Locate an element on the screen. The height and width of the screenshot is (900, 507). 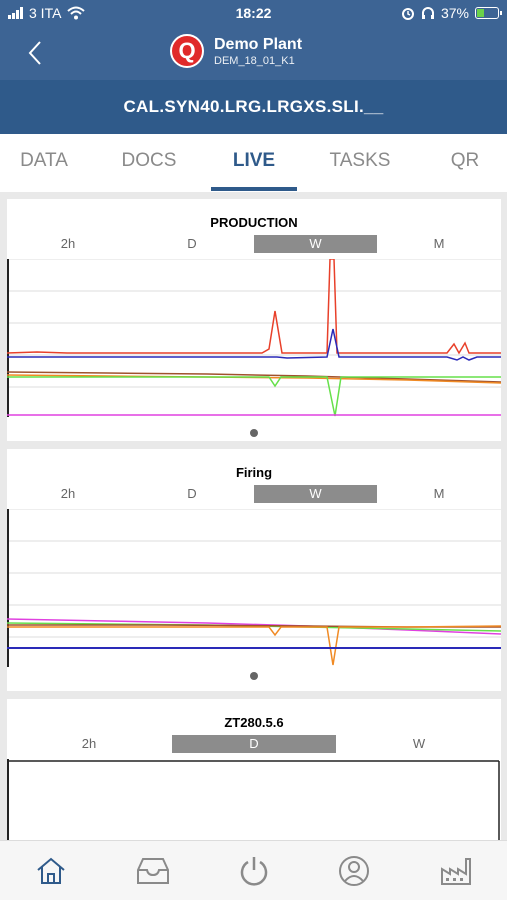
nav-power-button is located at coordinates (254, 871).